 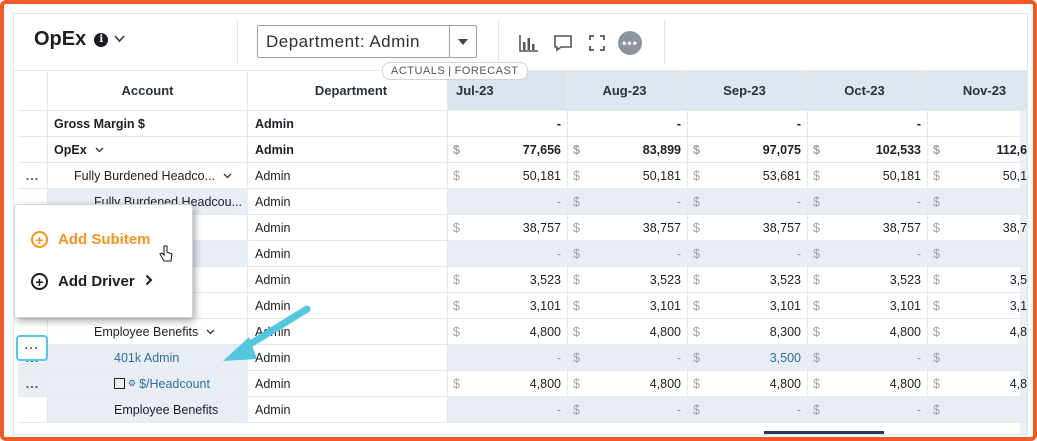 I want to click on table-row: seAdmin$3,101$3,101$3,101$3,101$3,101, so click(x=522, y=306).